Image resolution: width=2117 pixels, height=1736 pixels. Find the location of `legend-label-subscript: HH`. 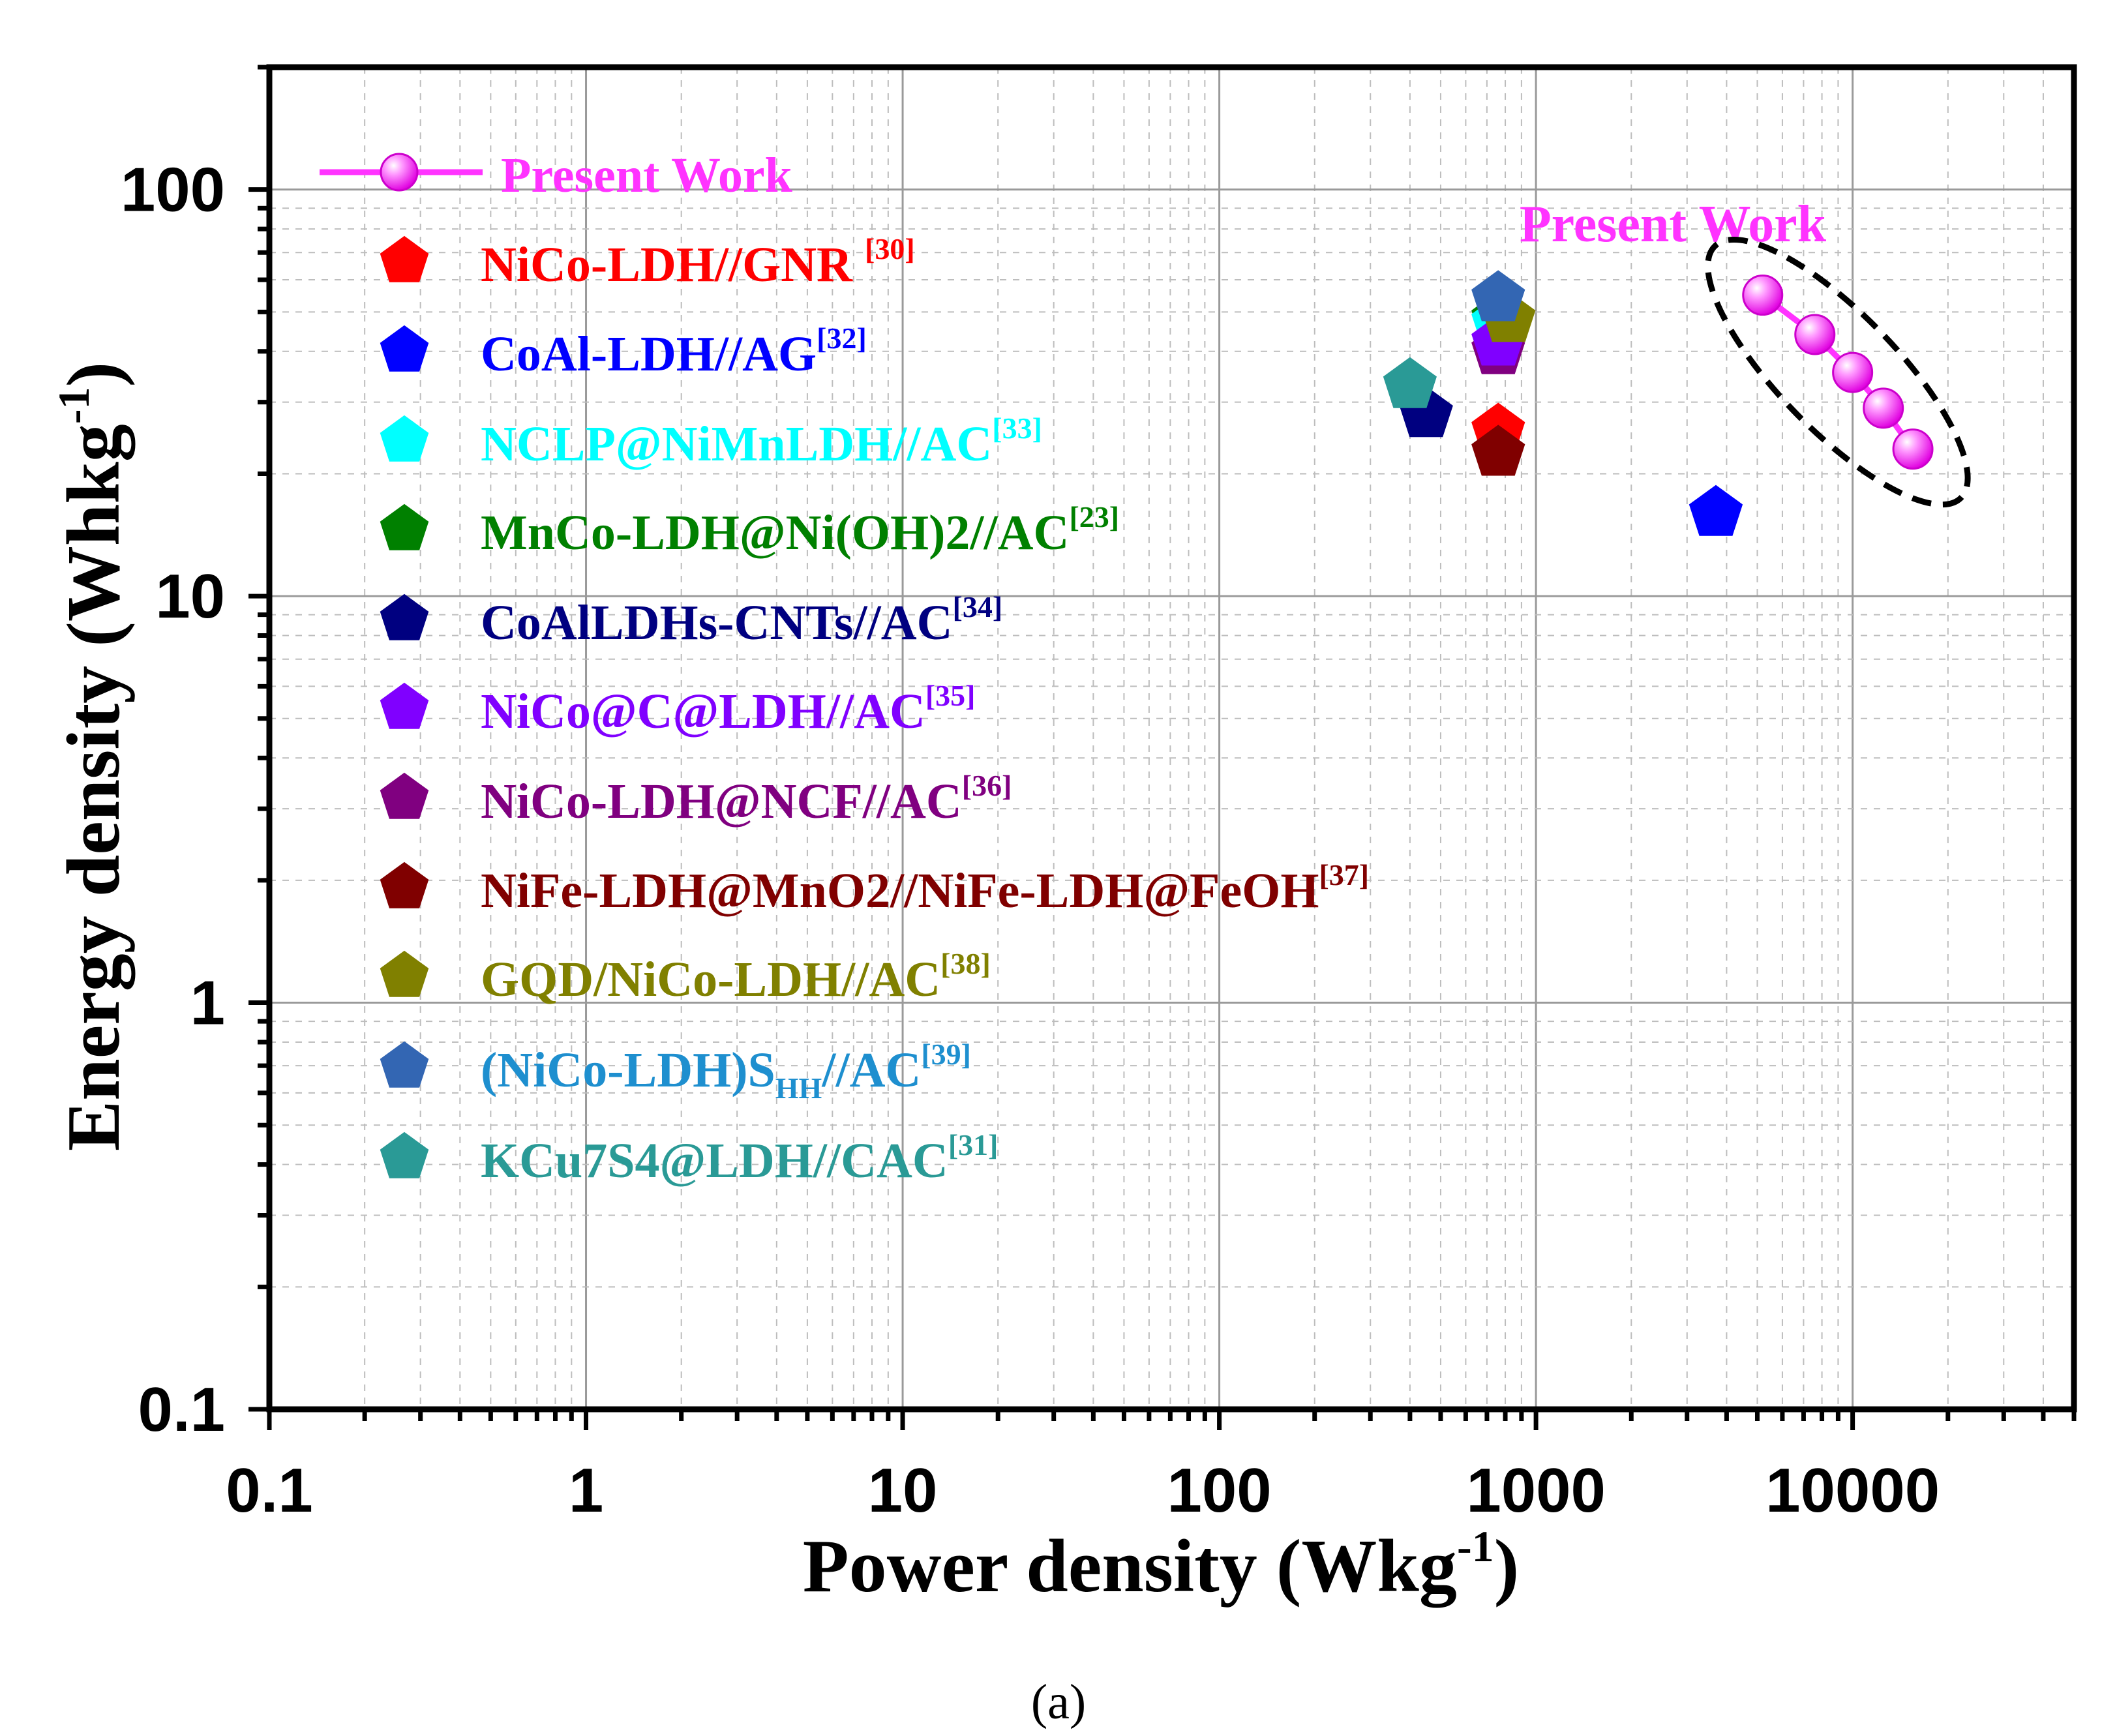

legend-label-subscript: HH is located at coordinates (798, 1088).